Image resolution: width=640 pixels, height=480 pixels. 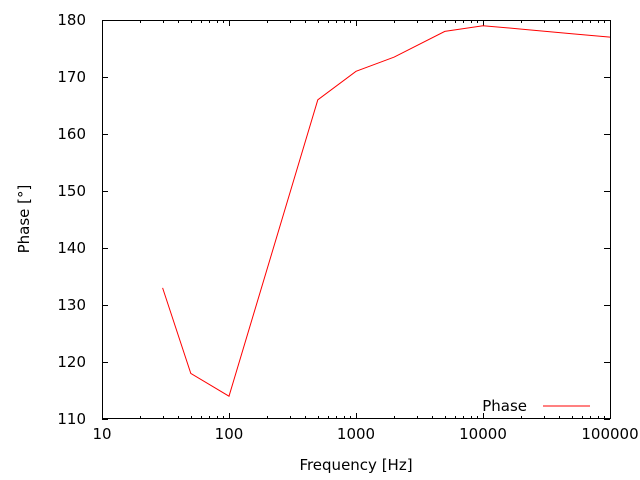 What do you see at coordinates (71, 20) in the screenshot?
I see `y-tick-label: 180` at bounding box center [71, 20].